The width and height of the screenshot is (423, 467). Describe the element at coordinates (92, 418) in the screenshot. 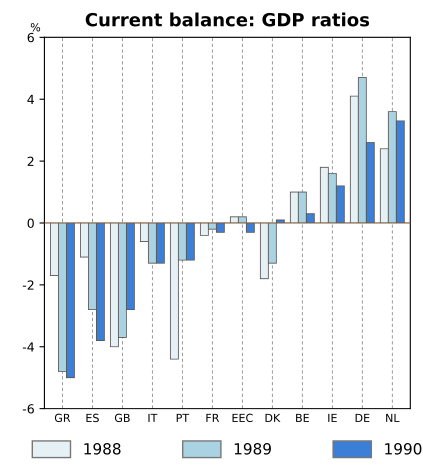

I see `x-tick-label: ES` at that location.